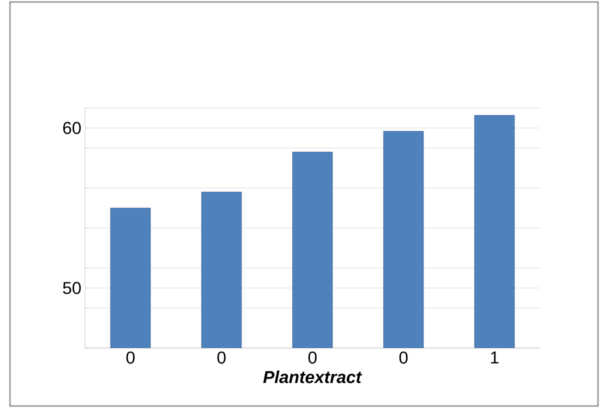  What do you see at coordinates (312, 377) in the screenshot?
I see `x-axis-title: Plantextract` at bounding box center [312, 377].